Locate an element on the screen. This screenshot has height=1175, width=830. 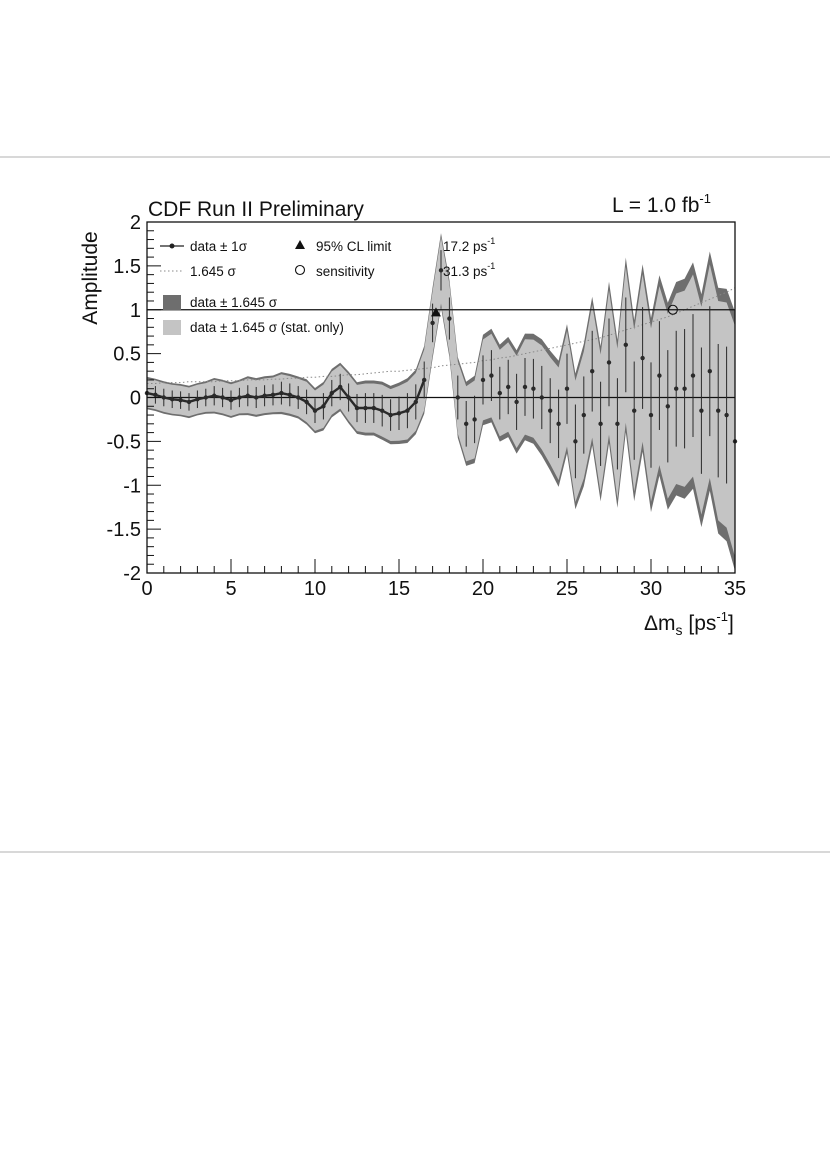
x-axis-label: Δms [ps-1] is located at coordinates (689, 623).